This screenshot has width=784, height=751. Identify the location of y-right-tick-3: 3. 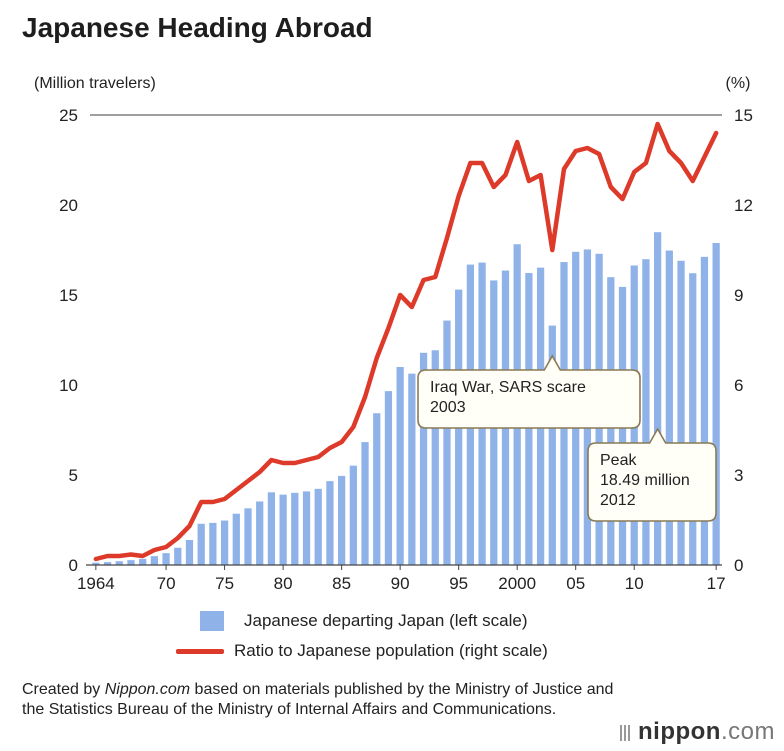
(738, 475).